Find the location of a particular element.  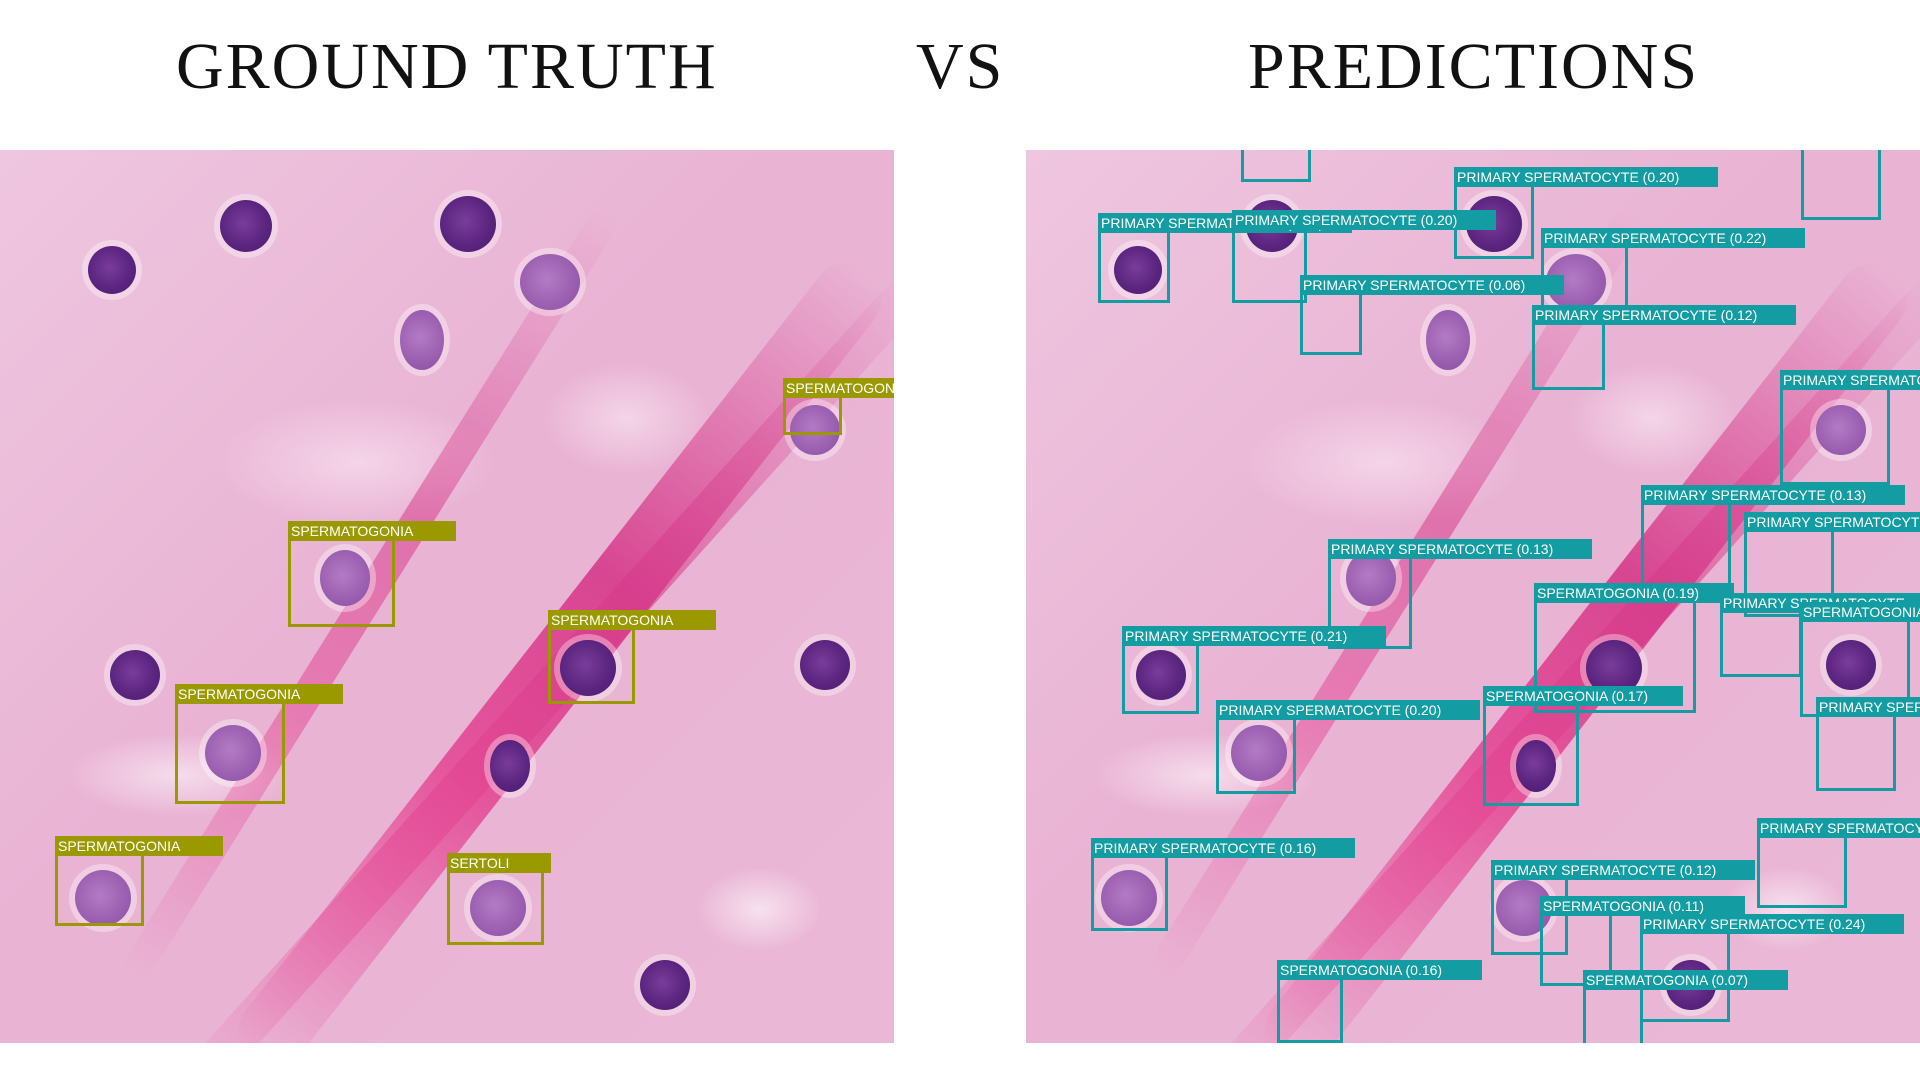

prediction-label: PRIMARY SPERMATOCYTE (0.16) is located at coordinates (1223, 848).